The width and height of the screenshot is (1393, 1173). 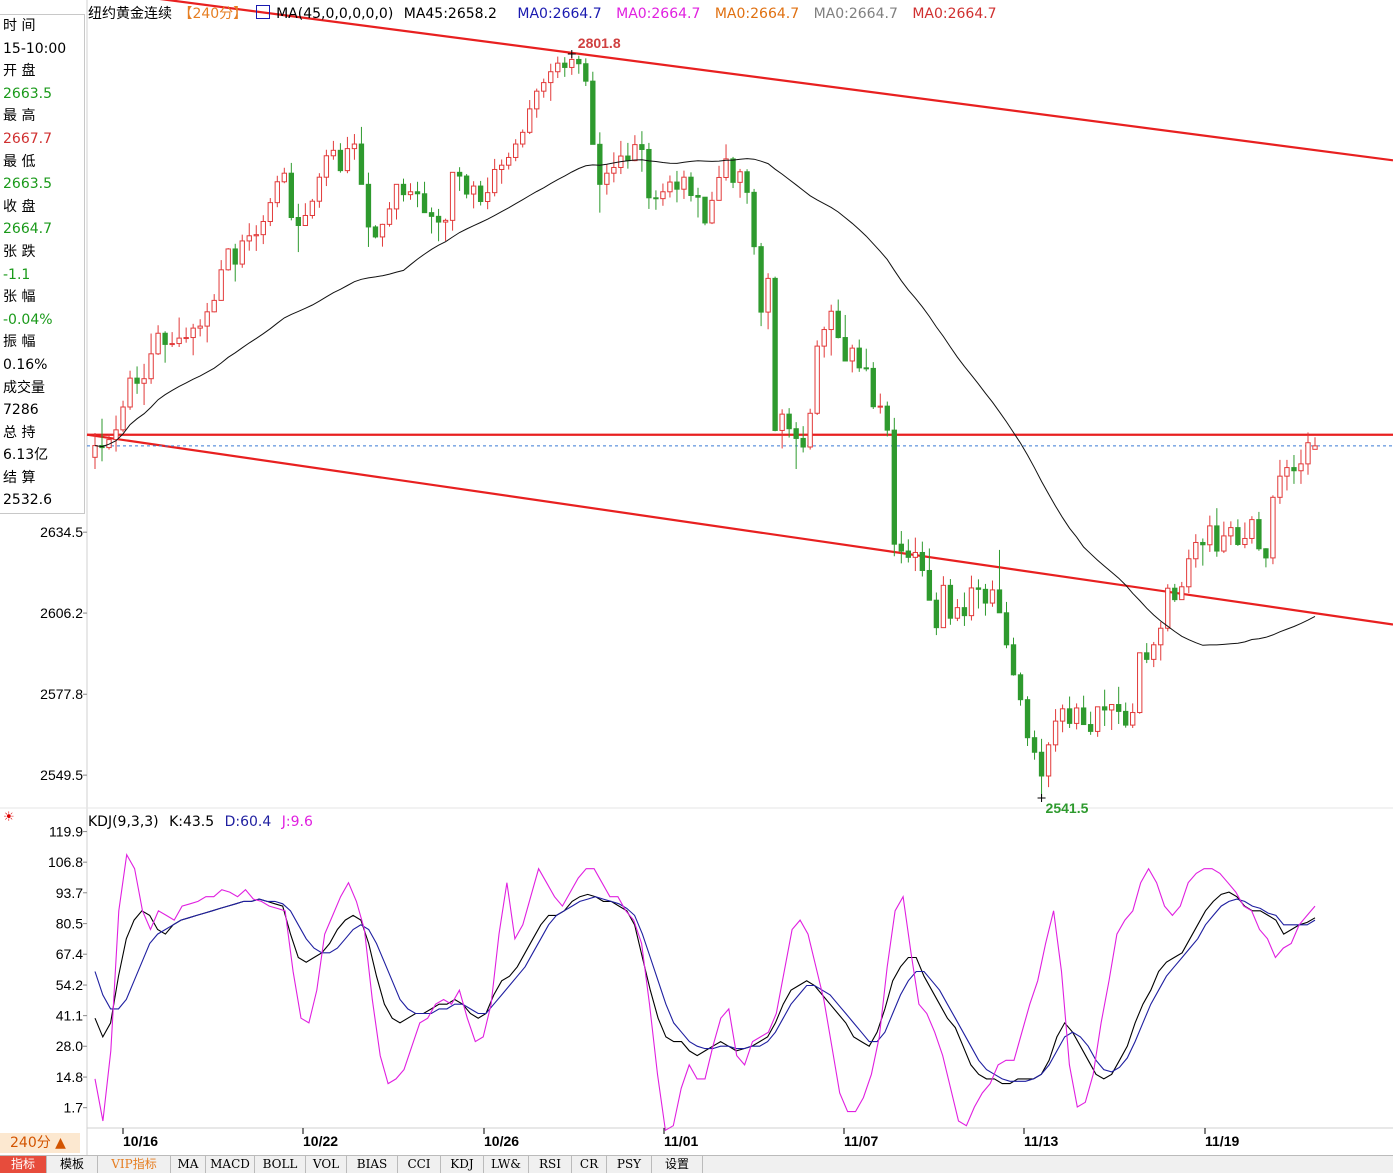 I want to click on trend-line-channel-top, so click(x=776, y=81).